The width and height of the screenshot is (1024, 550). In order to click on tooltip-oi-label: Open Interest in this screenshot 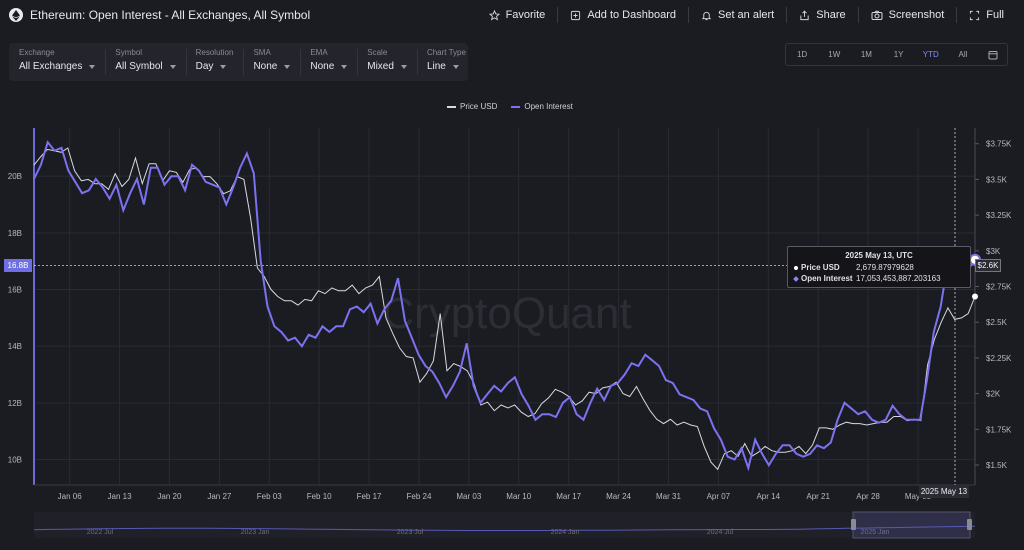, I will do `click(827, 278)`.